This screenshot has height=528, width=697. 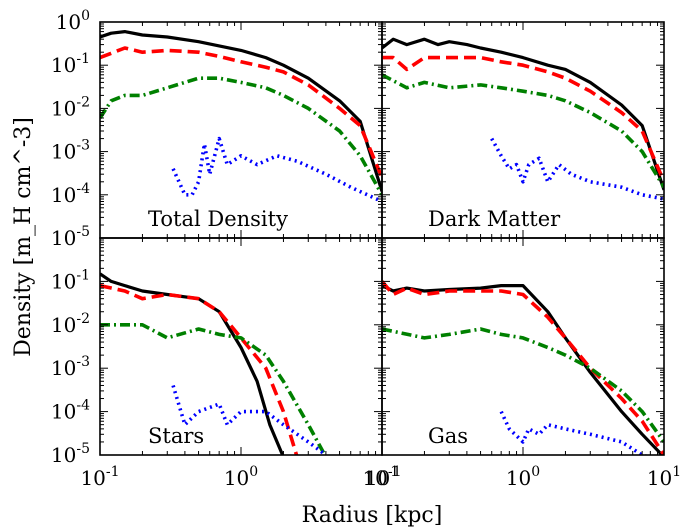 What do you see at coordinates (218, 219) in the screenshot?
I see `panel-title: Total Density` at bounding box center [218, 219].